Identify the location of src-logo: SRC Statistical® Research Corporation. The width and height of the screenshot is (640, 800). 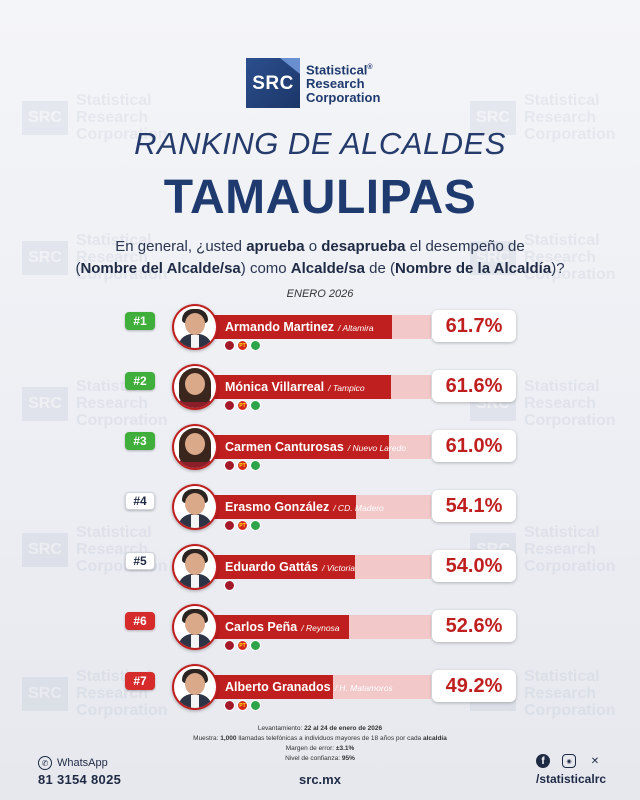
(313, 83).